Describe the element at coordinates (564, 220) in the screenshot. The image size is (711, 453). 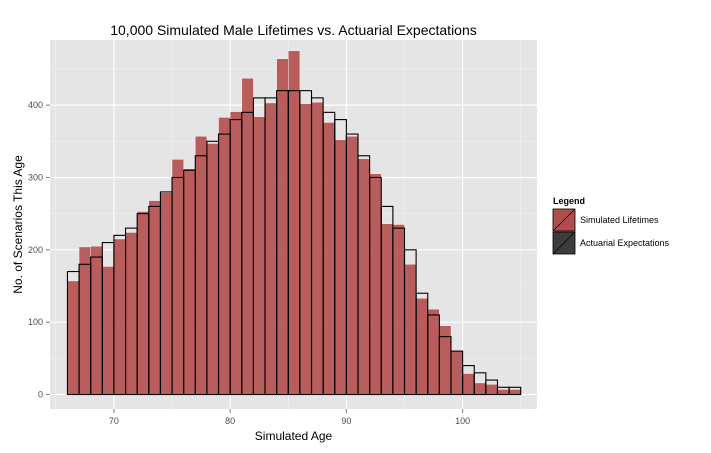
I see `legend-key-simulated-slash` at that location.